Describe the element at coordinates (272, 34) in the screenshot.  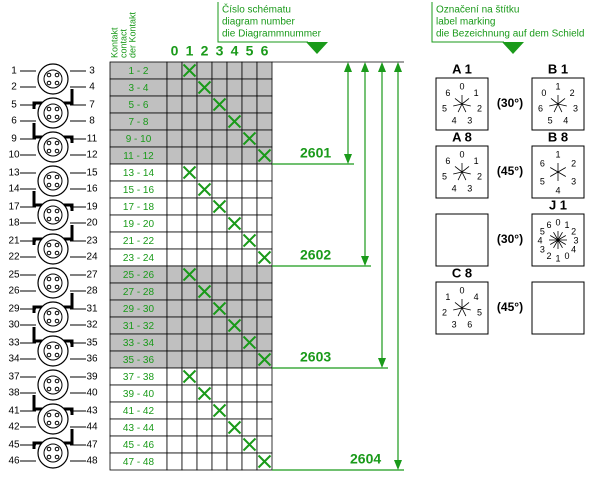
I see `diagram-title: die Diagrammnummer` at that location.